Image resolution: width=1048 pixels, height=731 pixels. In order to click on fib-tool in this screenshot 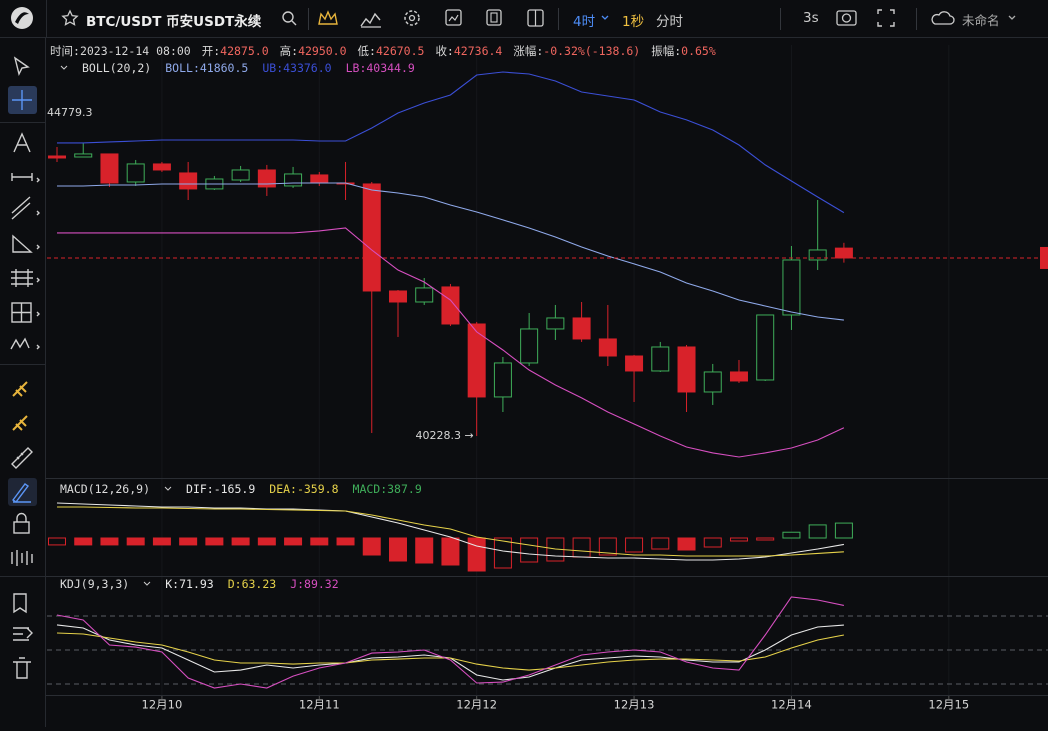, I will do `click(22, 278)`.